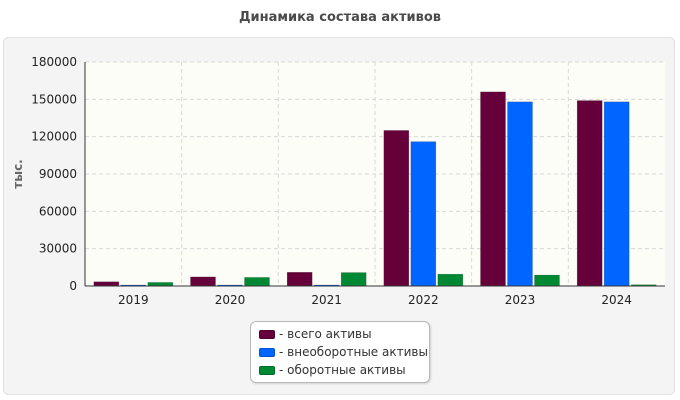  Describe the element at coordinates (230, 300) in the screenshot. I see `x-tick-label: 2020` at that location.